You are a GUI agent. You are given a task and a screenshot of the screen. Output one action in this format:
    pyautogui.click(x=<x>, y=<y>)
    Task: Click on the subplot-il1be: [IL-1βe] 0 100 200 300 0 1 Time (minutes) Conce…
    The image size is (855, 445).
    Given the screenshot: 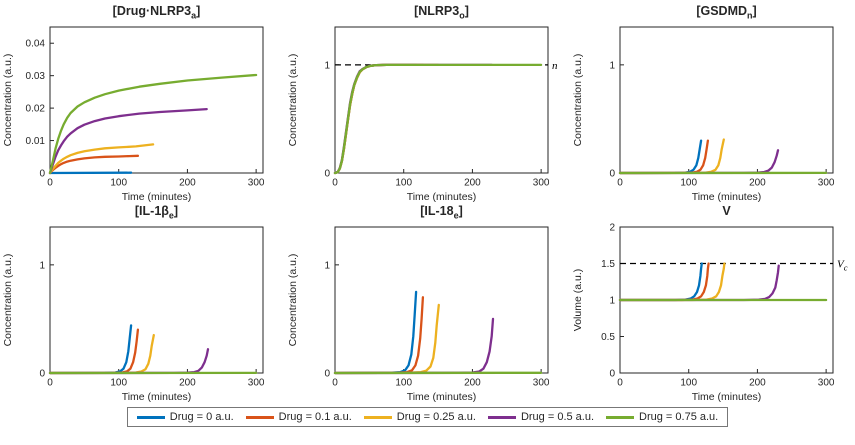 What is the action you would take?
    pyautogui.click(x=142, y=303)
    